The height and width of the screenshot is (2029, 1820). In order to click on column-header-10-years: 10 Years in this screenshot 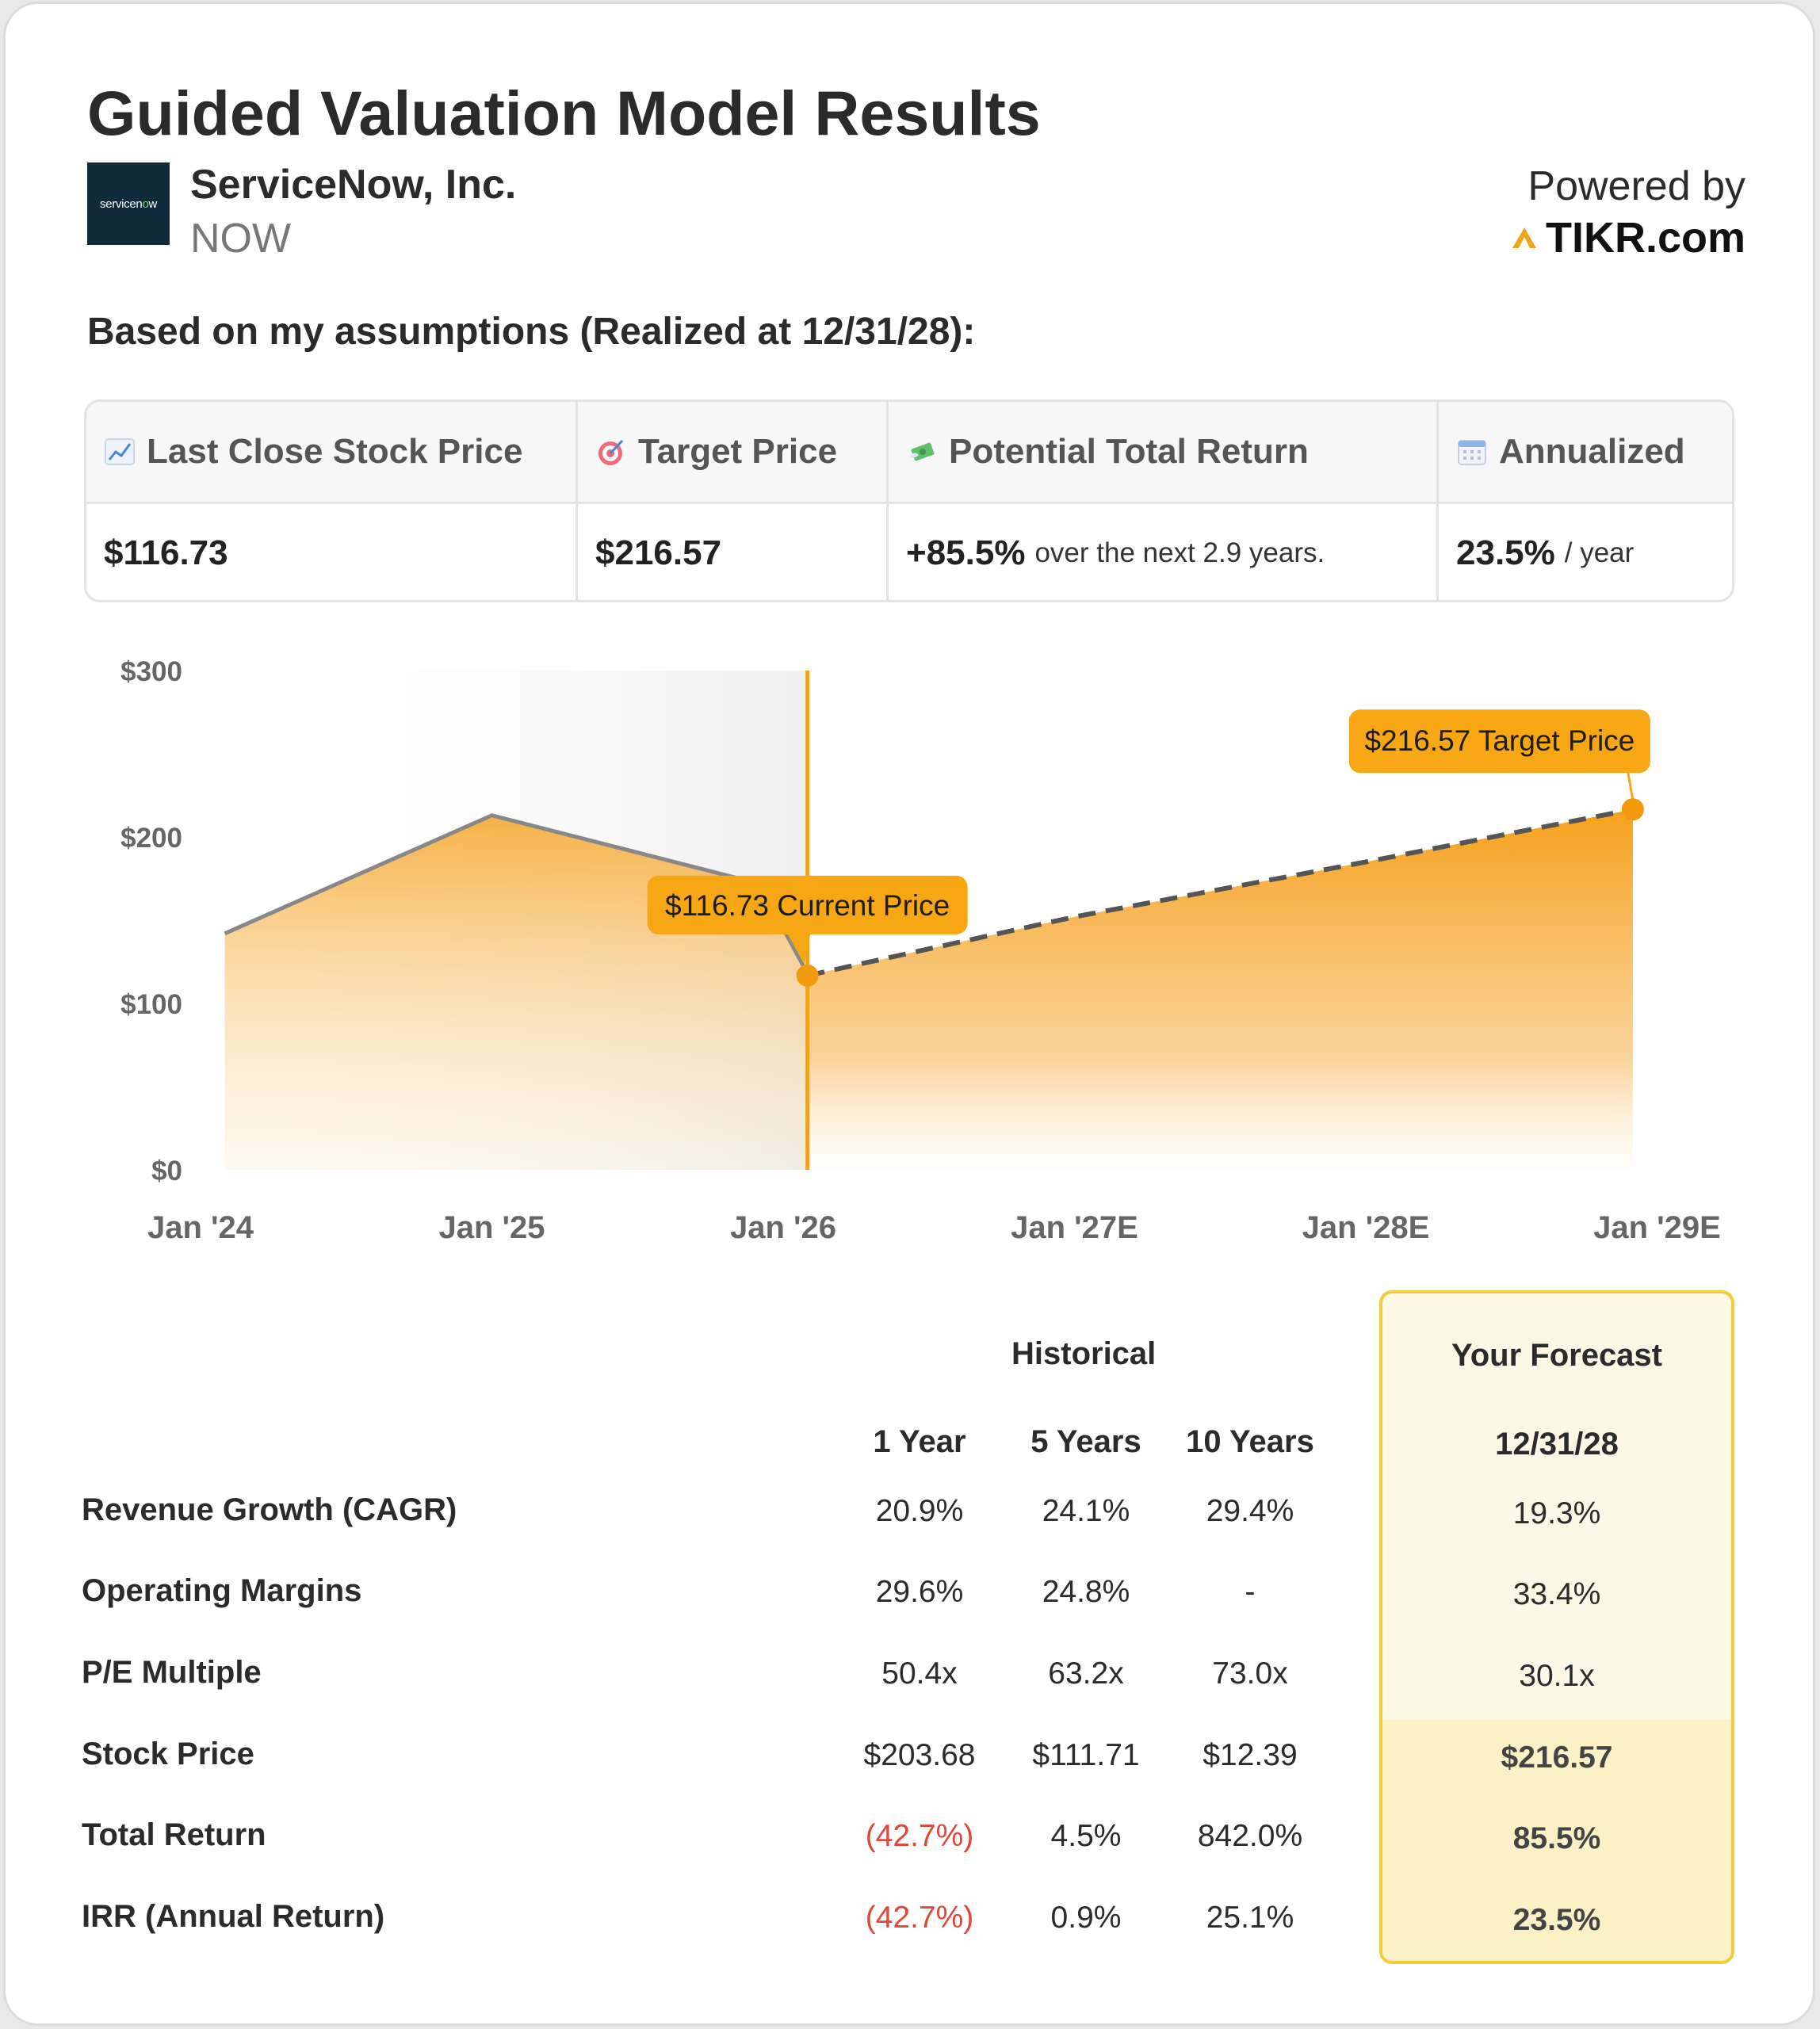, I will do `click(1250, 1441)`.